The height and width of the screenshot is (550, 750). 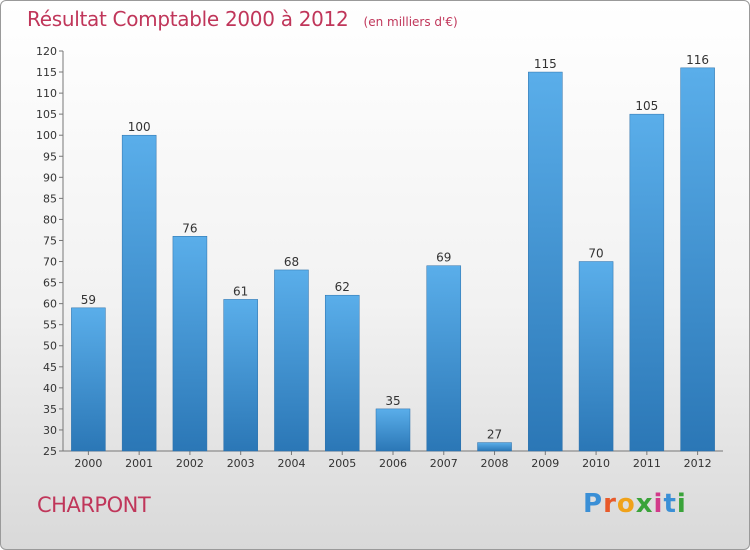 What do you see at coordinates (46, 135) in the screenshot?
I see `y-tick-label: 100` at bounding box center [46, 135].